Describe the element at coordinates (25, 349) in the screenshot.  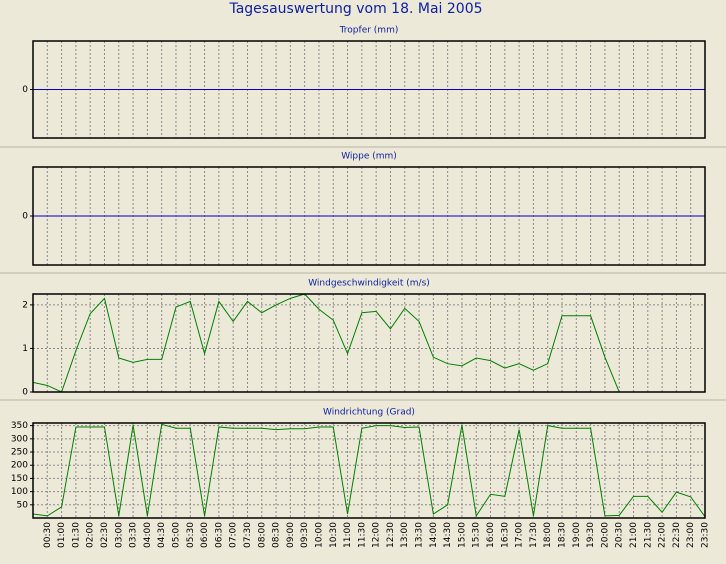
I see `y-tick-label: 1` at that location.